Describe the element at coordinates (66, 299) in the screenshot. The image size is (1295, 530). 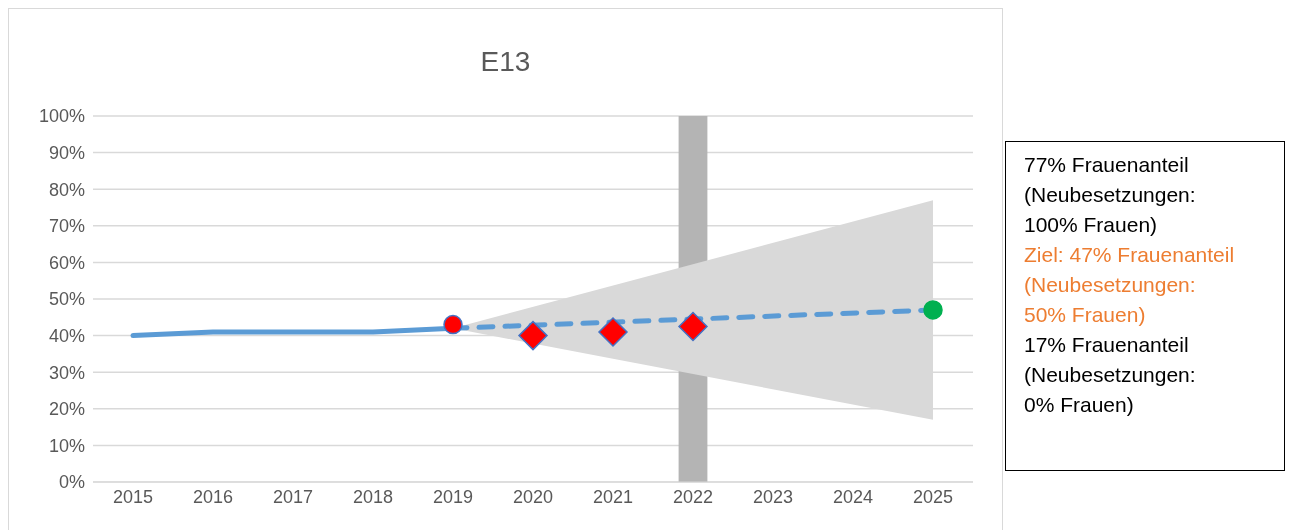
I see `y-tick-label: 50%` at that location.